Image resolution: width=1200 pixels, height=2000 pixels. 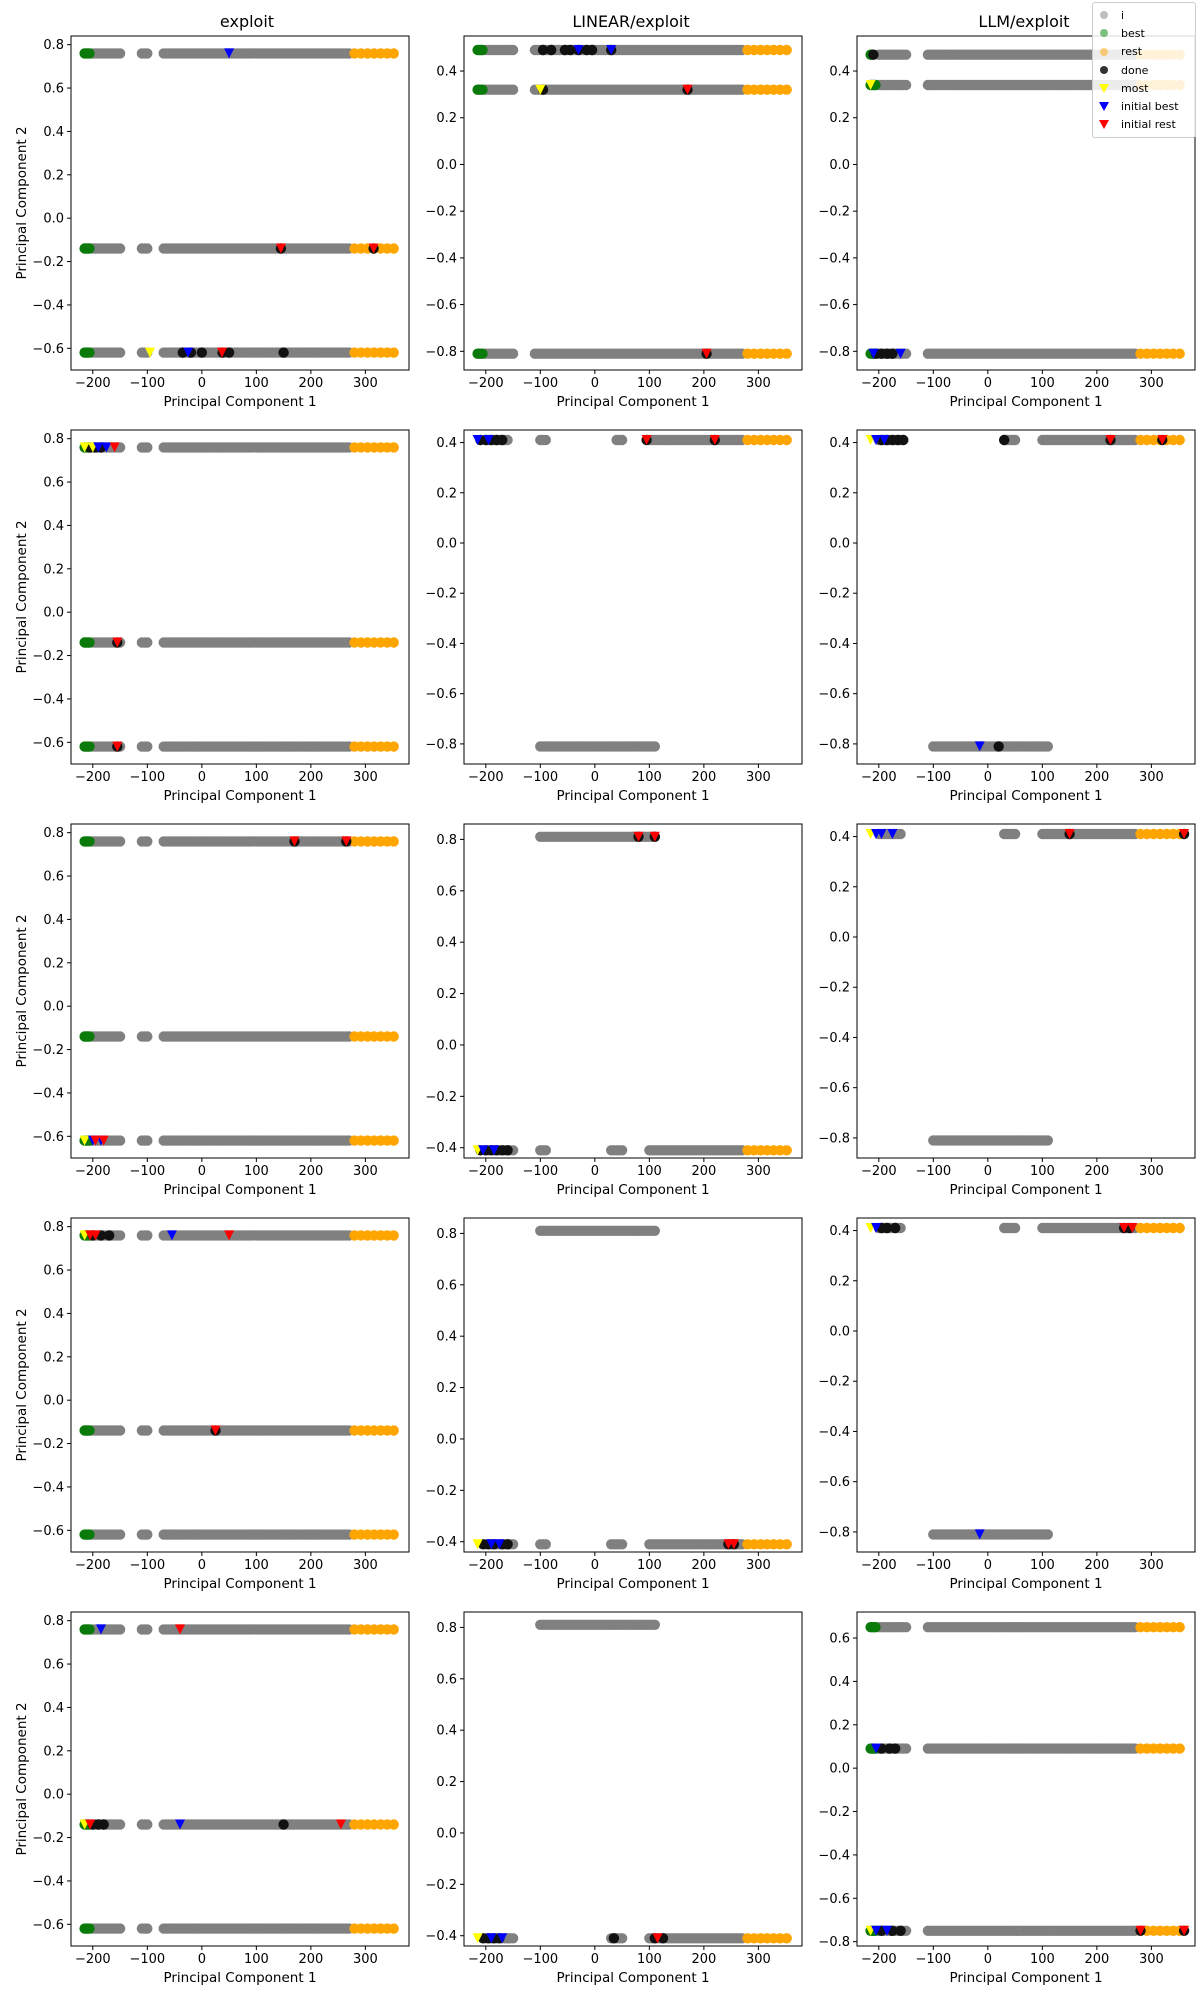 What do you see at coordinates (1104, 107) in the screenshot?
I see `legend-marker` at bounding box center [1104, 107].